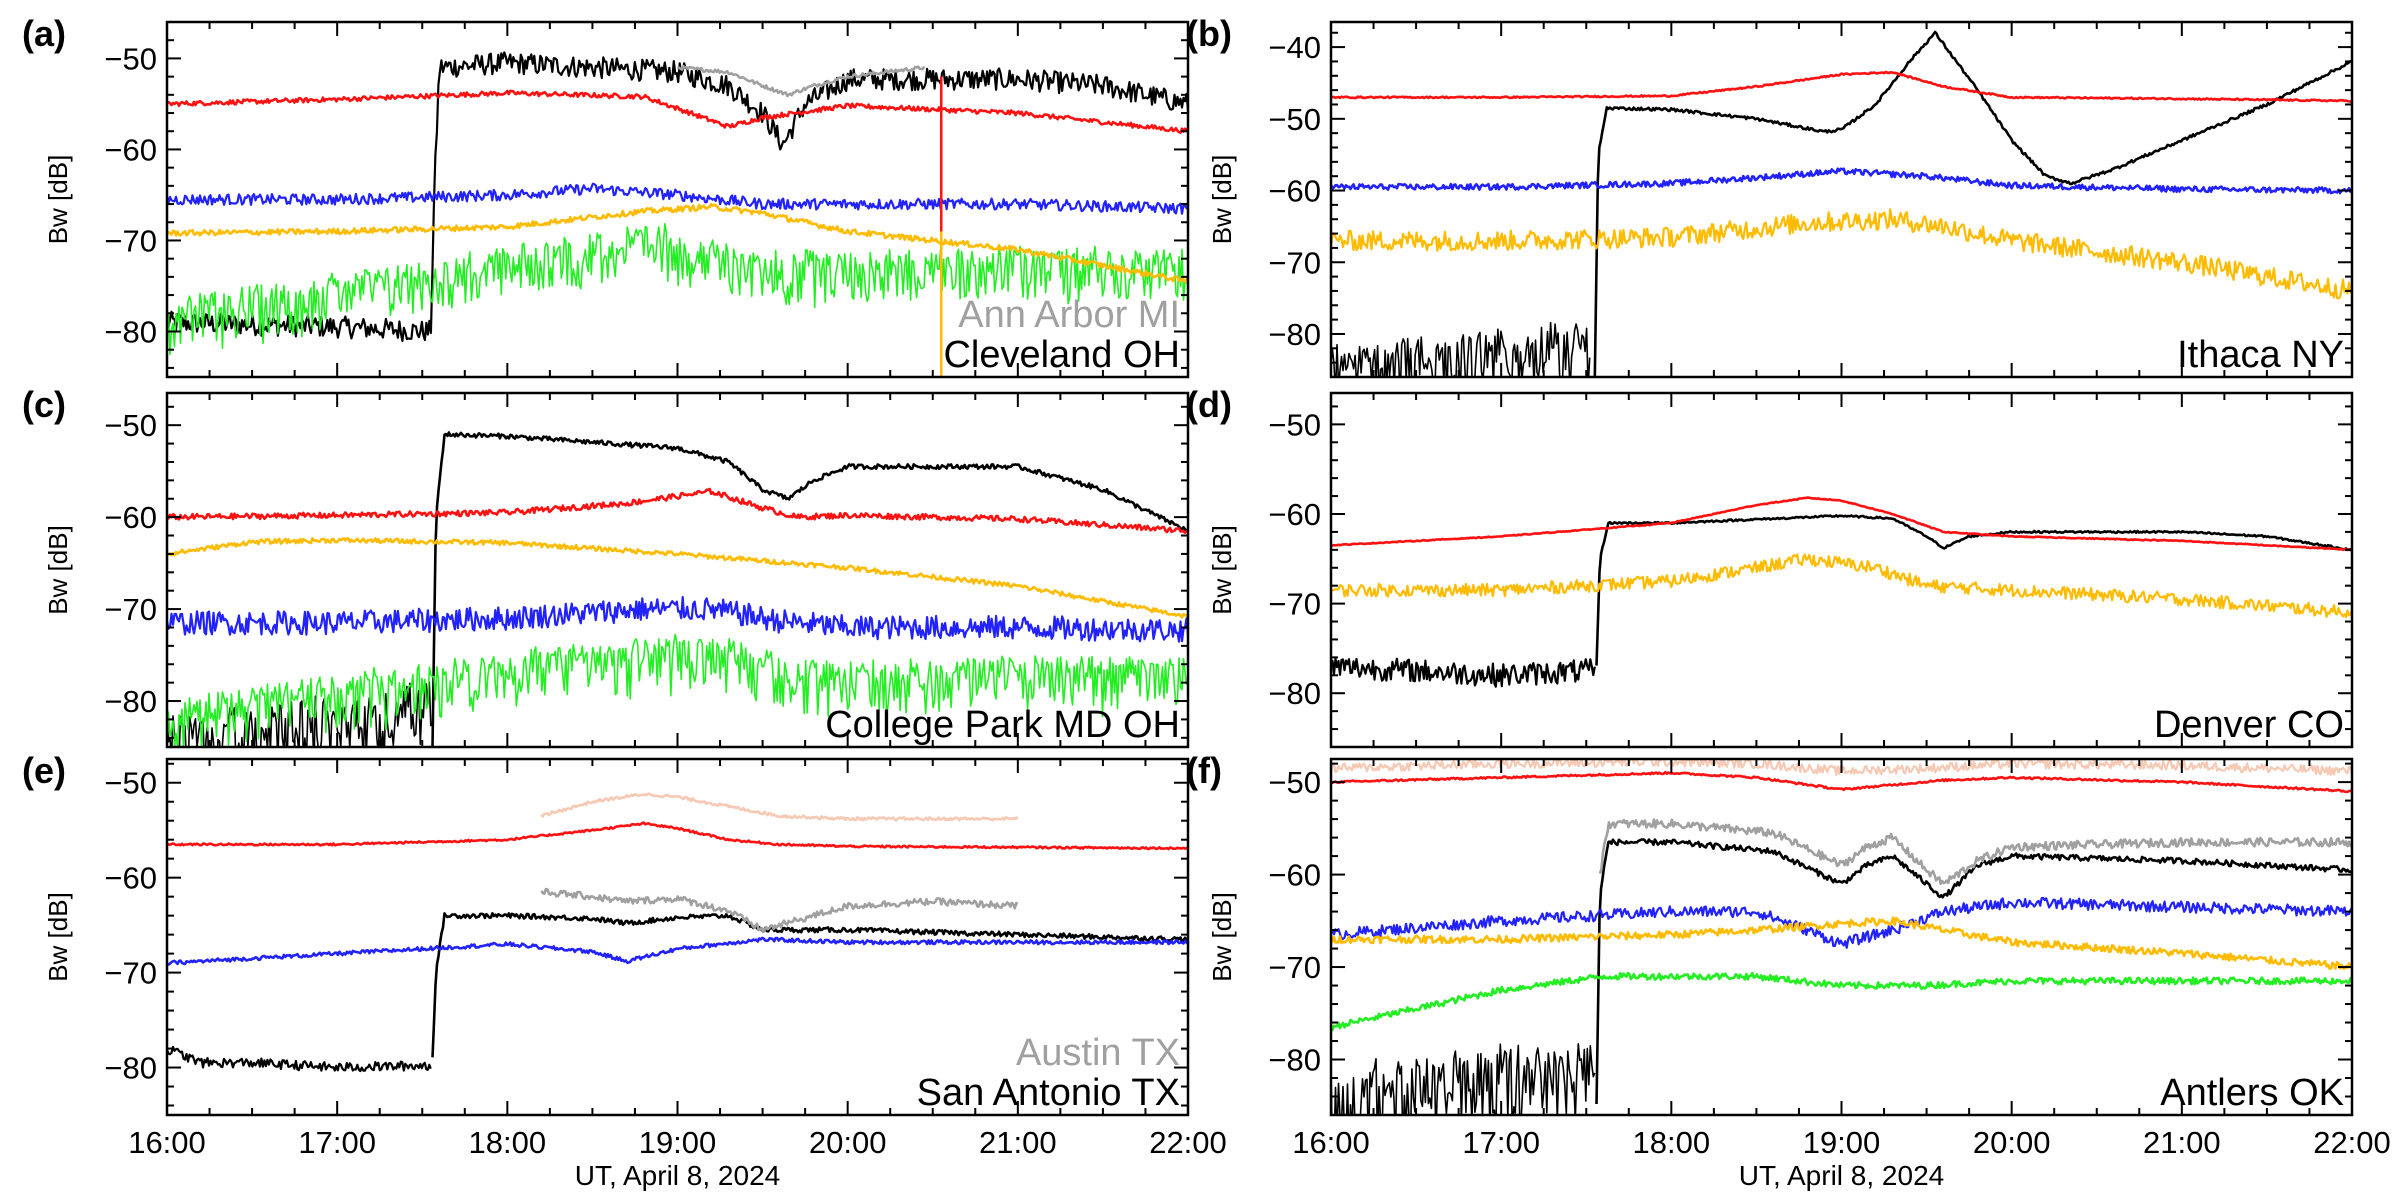 This screenshot has height=1200, width=2400. What do you see at coordinates (1048, 1093) in the screenshot?
I see `station-label: San Antonio TX` at bounding box center [1048, 1093].